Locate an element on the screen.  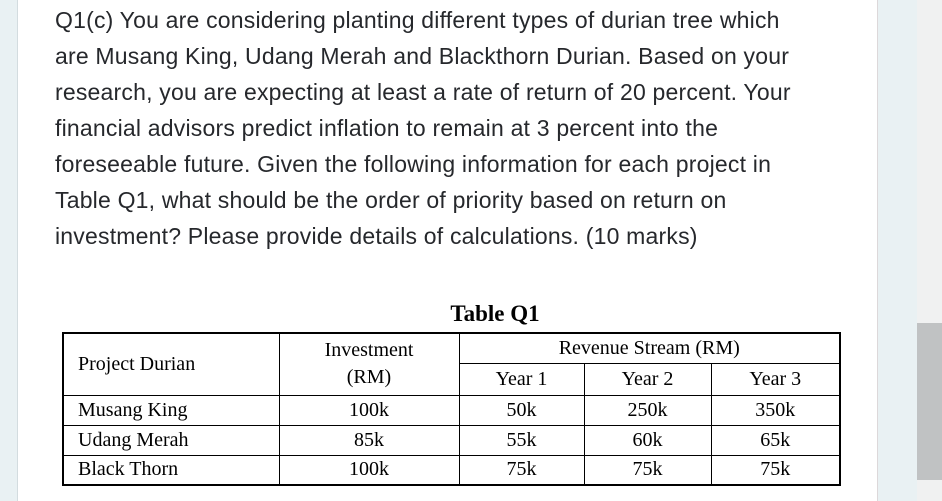
header-project: Project Durian is located at coordinates (171, 364).